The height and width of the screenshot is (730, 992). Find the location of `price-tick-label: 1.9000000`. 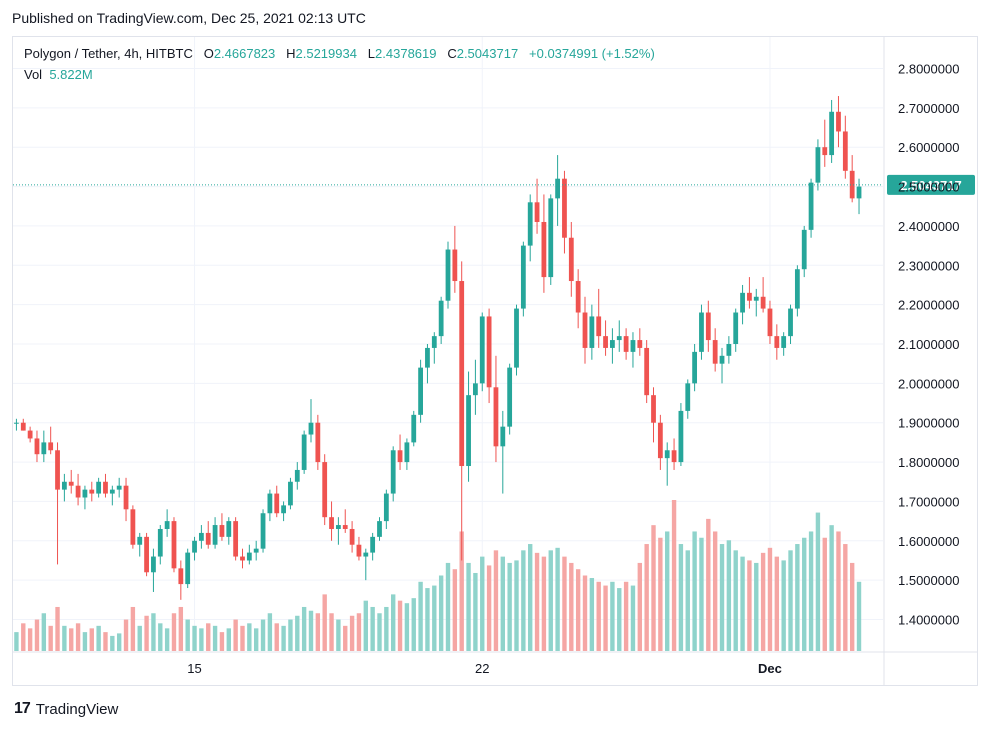

price-tick-label: 1.9000000 is located at coordinates (928, 423).